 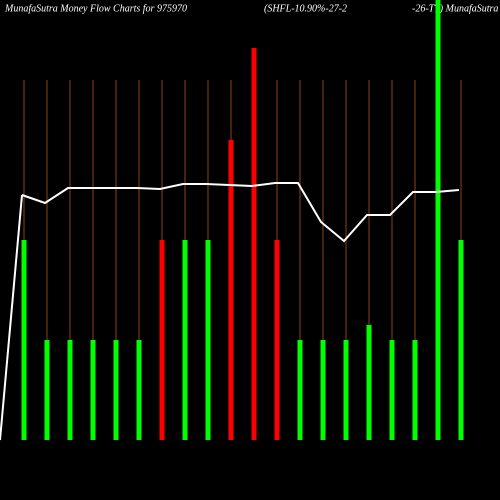 What do you see at coordinates (11, 317) in the screenshot?
I see `line-lead` at bounding box center [11, 317].